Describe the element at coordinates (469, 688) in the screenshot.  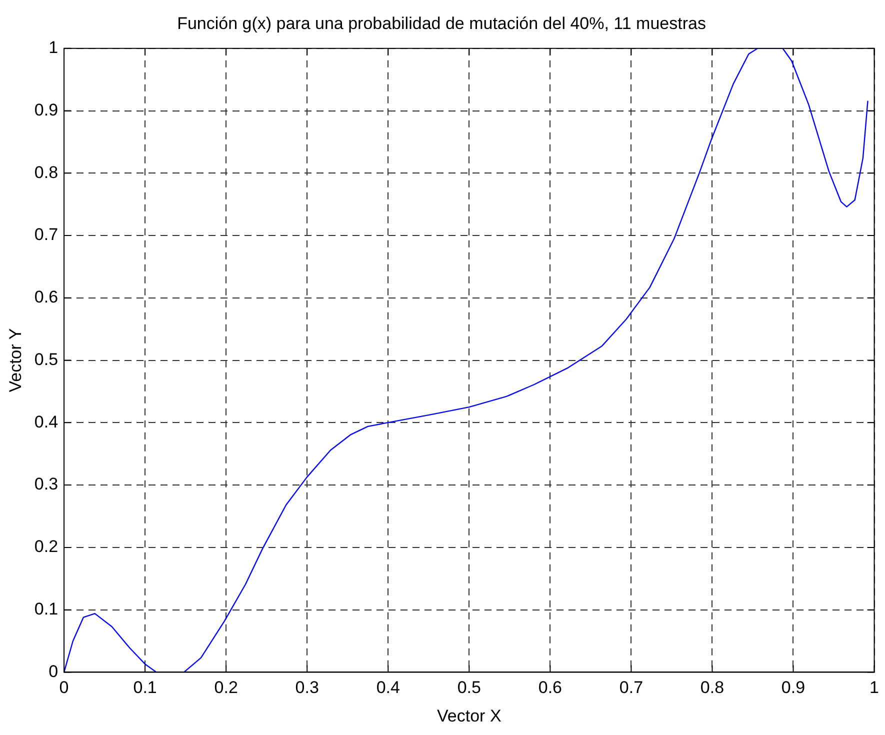
I see `x-tick-label: 0.5` at that location.